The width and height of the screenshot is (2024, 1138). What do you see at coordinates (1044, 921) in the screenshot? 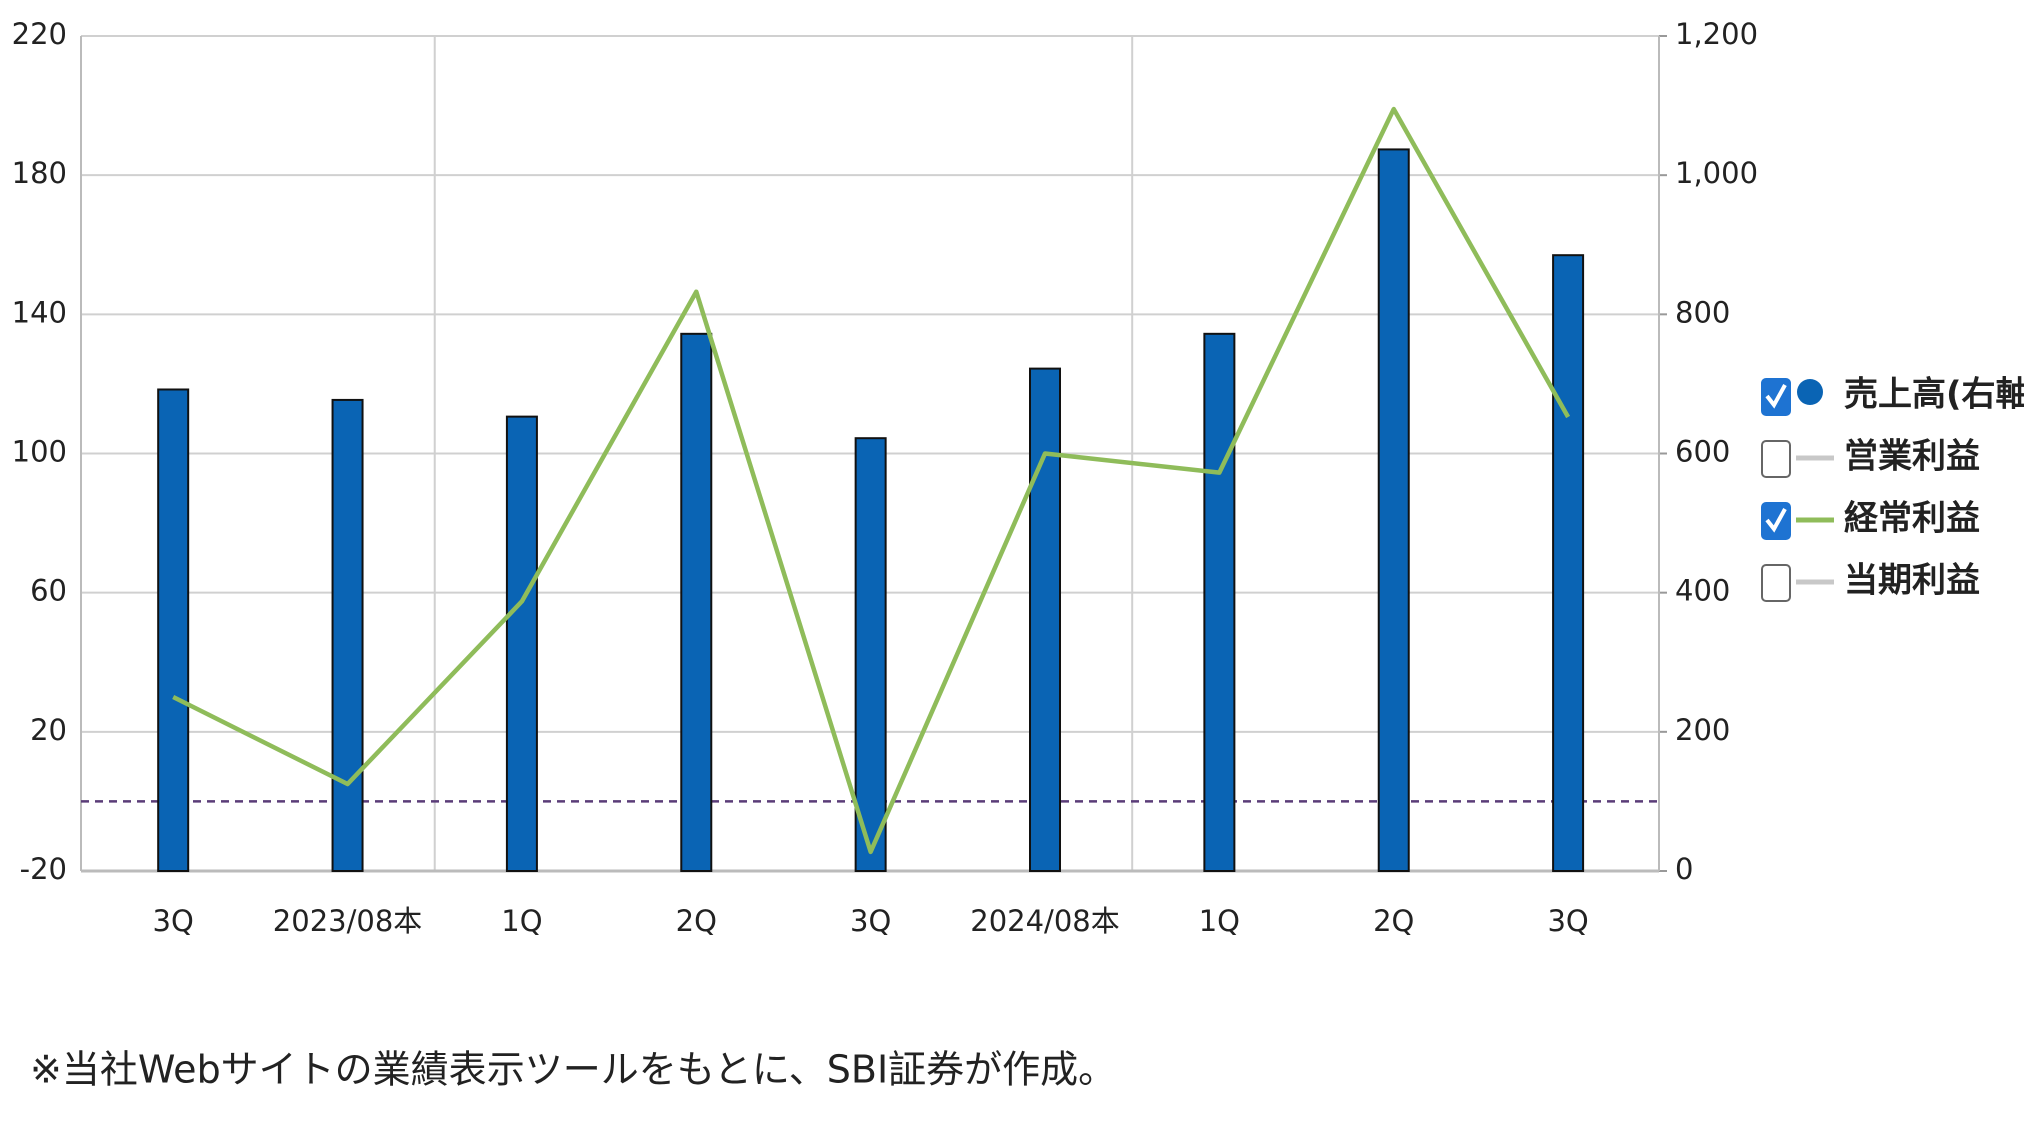
I see `x-tick-label: 2024/08本` at bounding box center [1044, 921].